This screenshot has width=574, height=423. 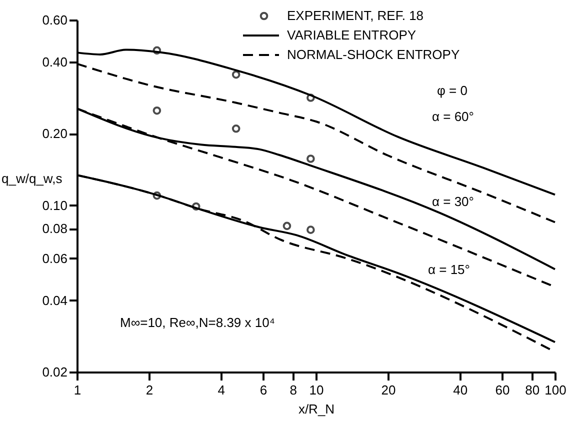 What do you see at coordinates (55, 372) in the screenshot?
I see `y-tick-label: 0.02` at bounding box center [55, 372].